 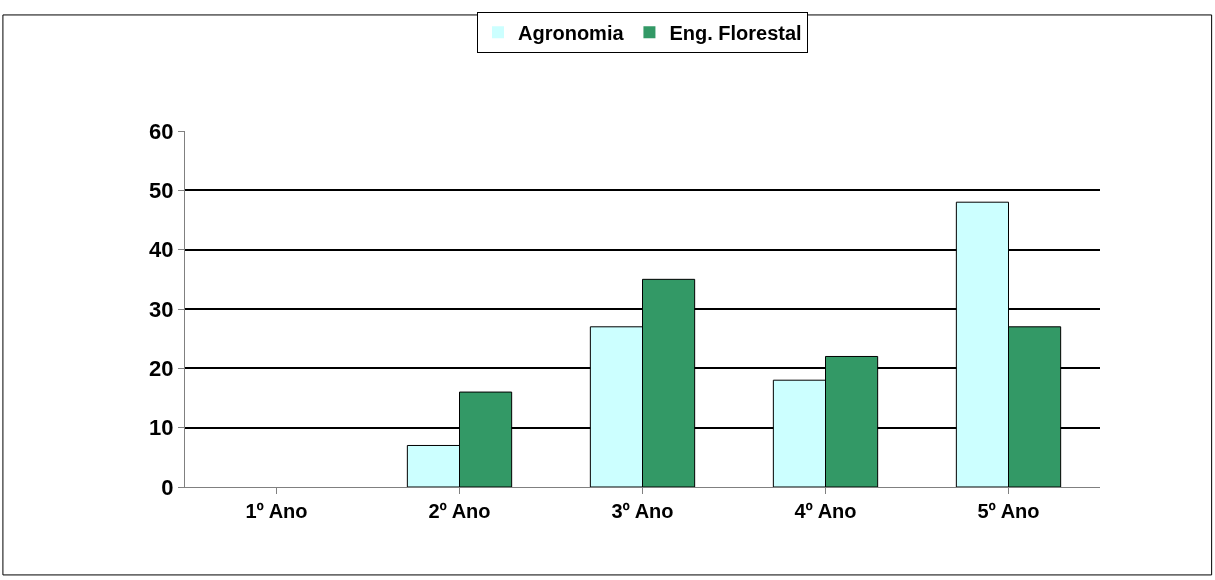 What do you see at coordinates (1008, 511) in the screenshot?
I see `x-tick-label: 5º Ano` at bounding box center [1008, 511].